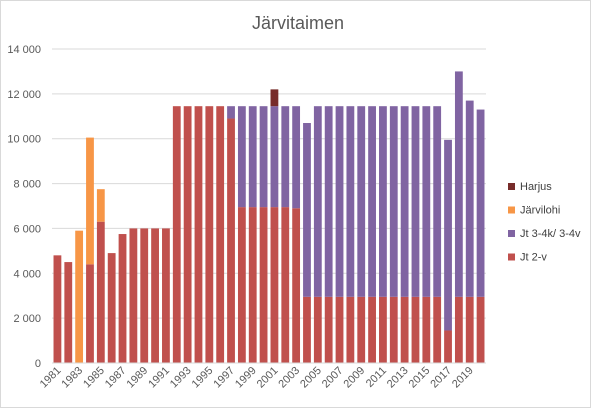 The image size is (591, 408). What do you see at coordinates (311, 378) in the screenshot?
I see `x-tick-label: 2005` at bounding box center [311, 378].